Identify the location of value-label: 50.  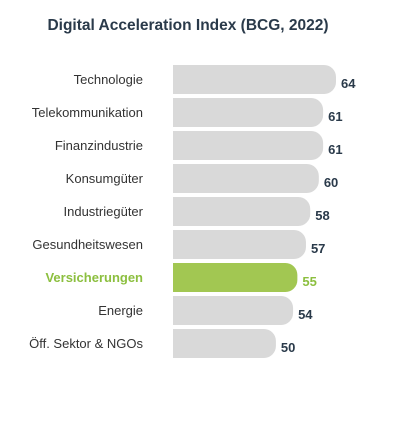
(288, 347).